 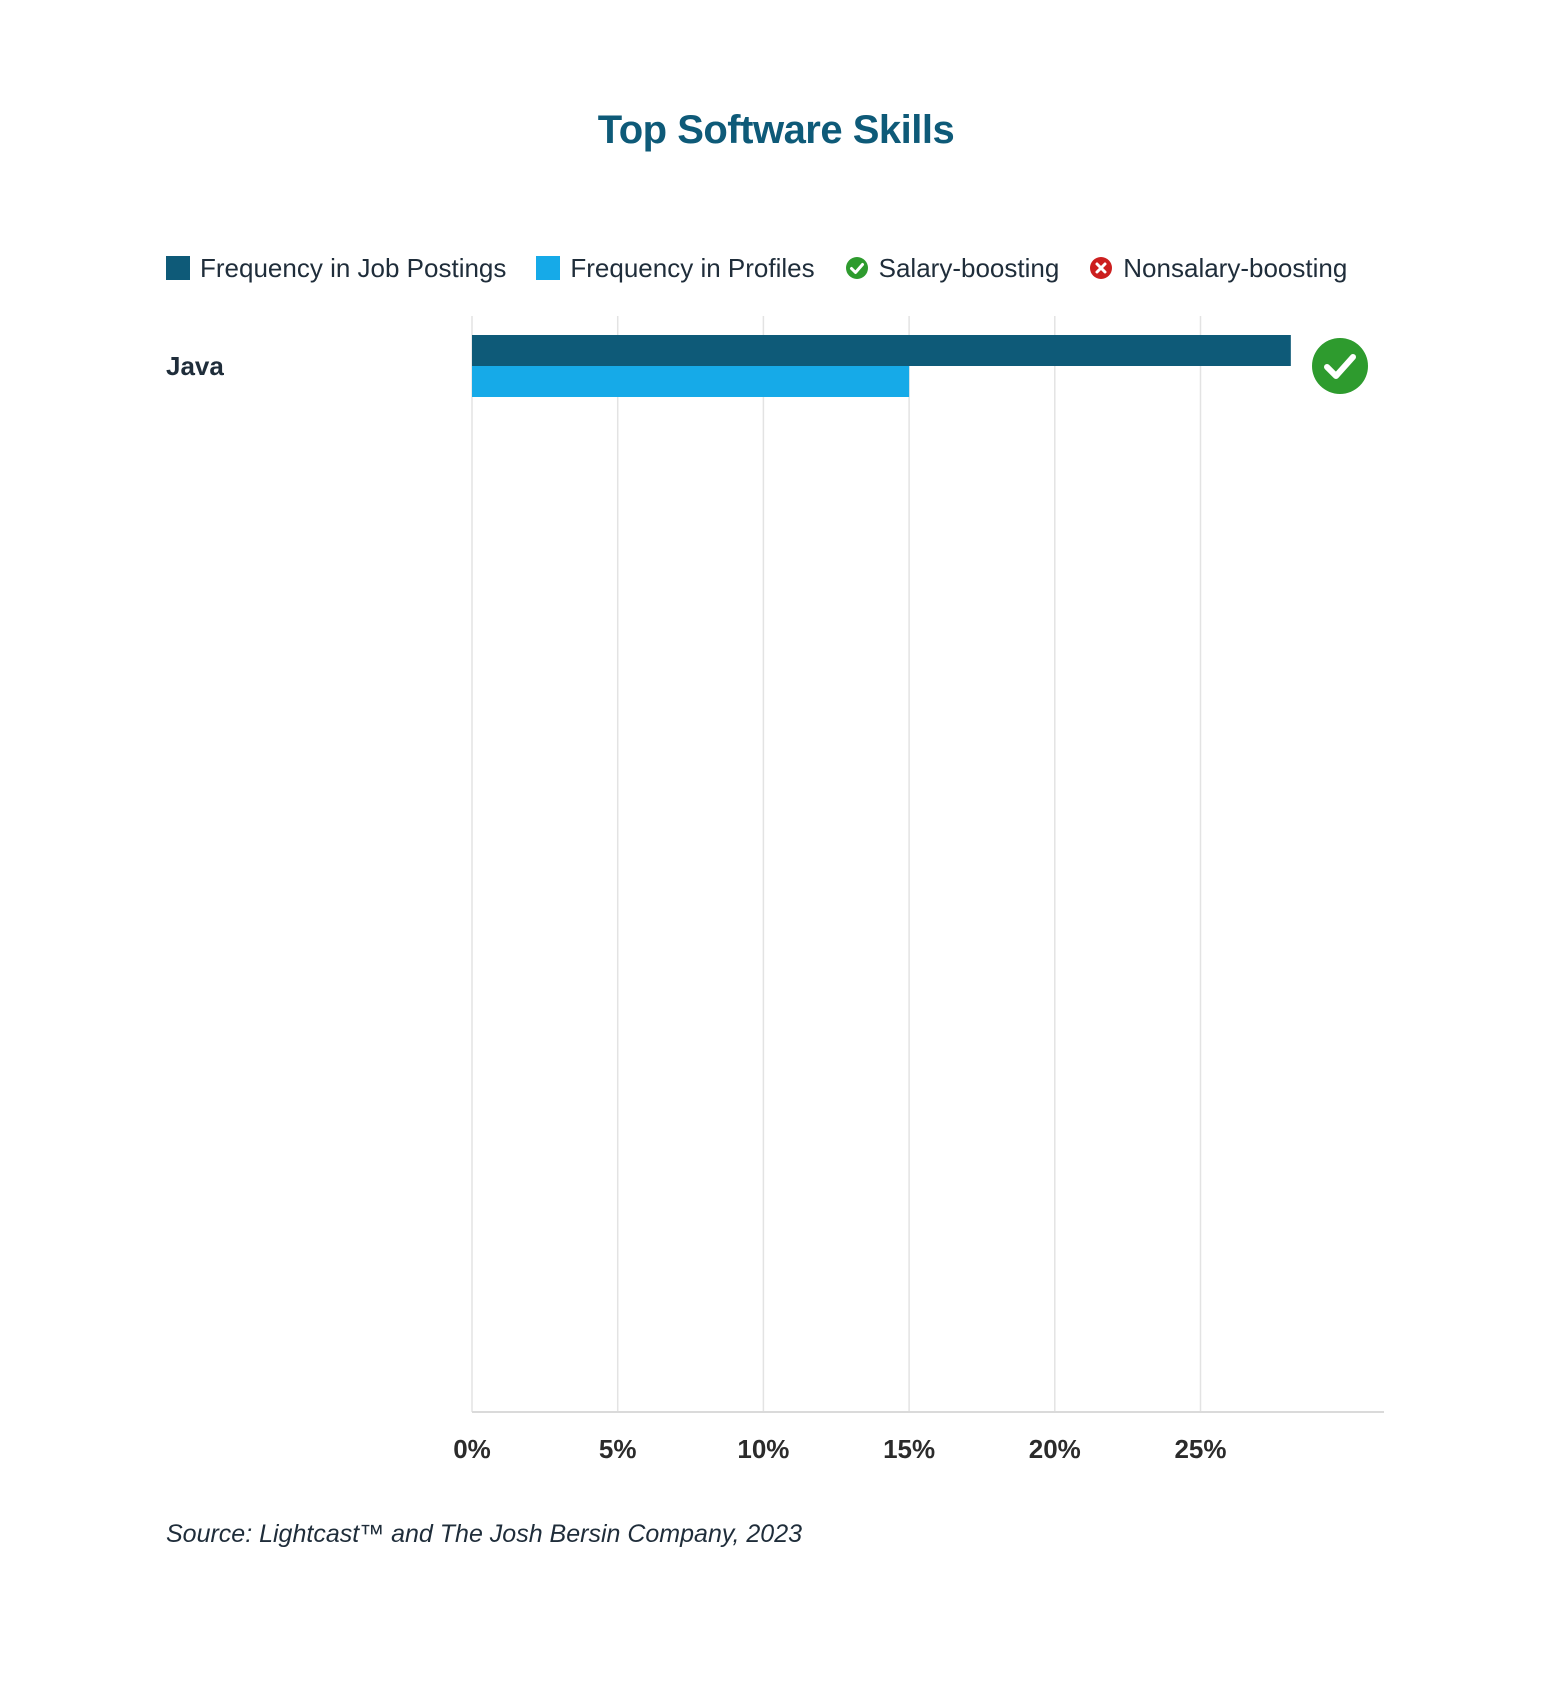 I want to click on legend-label-nonsalary-boosting: Nonsalary-boosting, so click(x=1235, y=267).